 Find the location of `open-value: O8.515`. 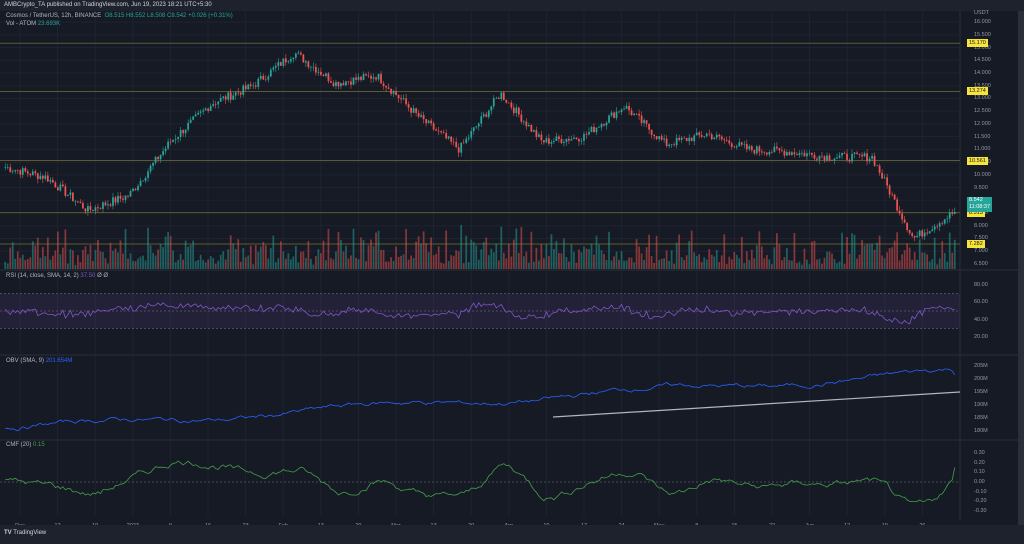

open-value: O8.515 is located at coordinates (114, 16).